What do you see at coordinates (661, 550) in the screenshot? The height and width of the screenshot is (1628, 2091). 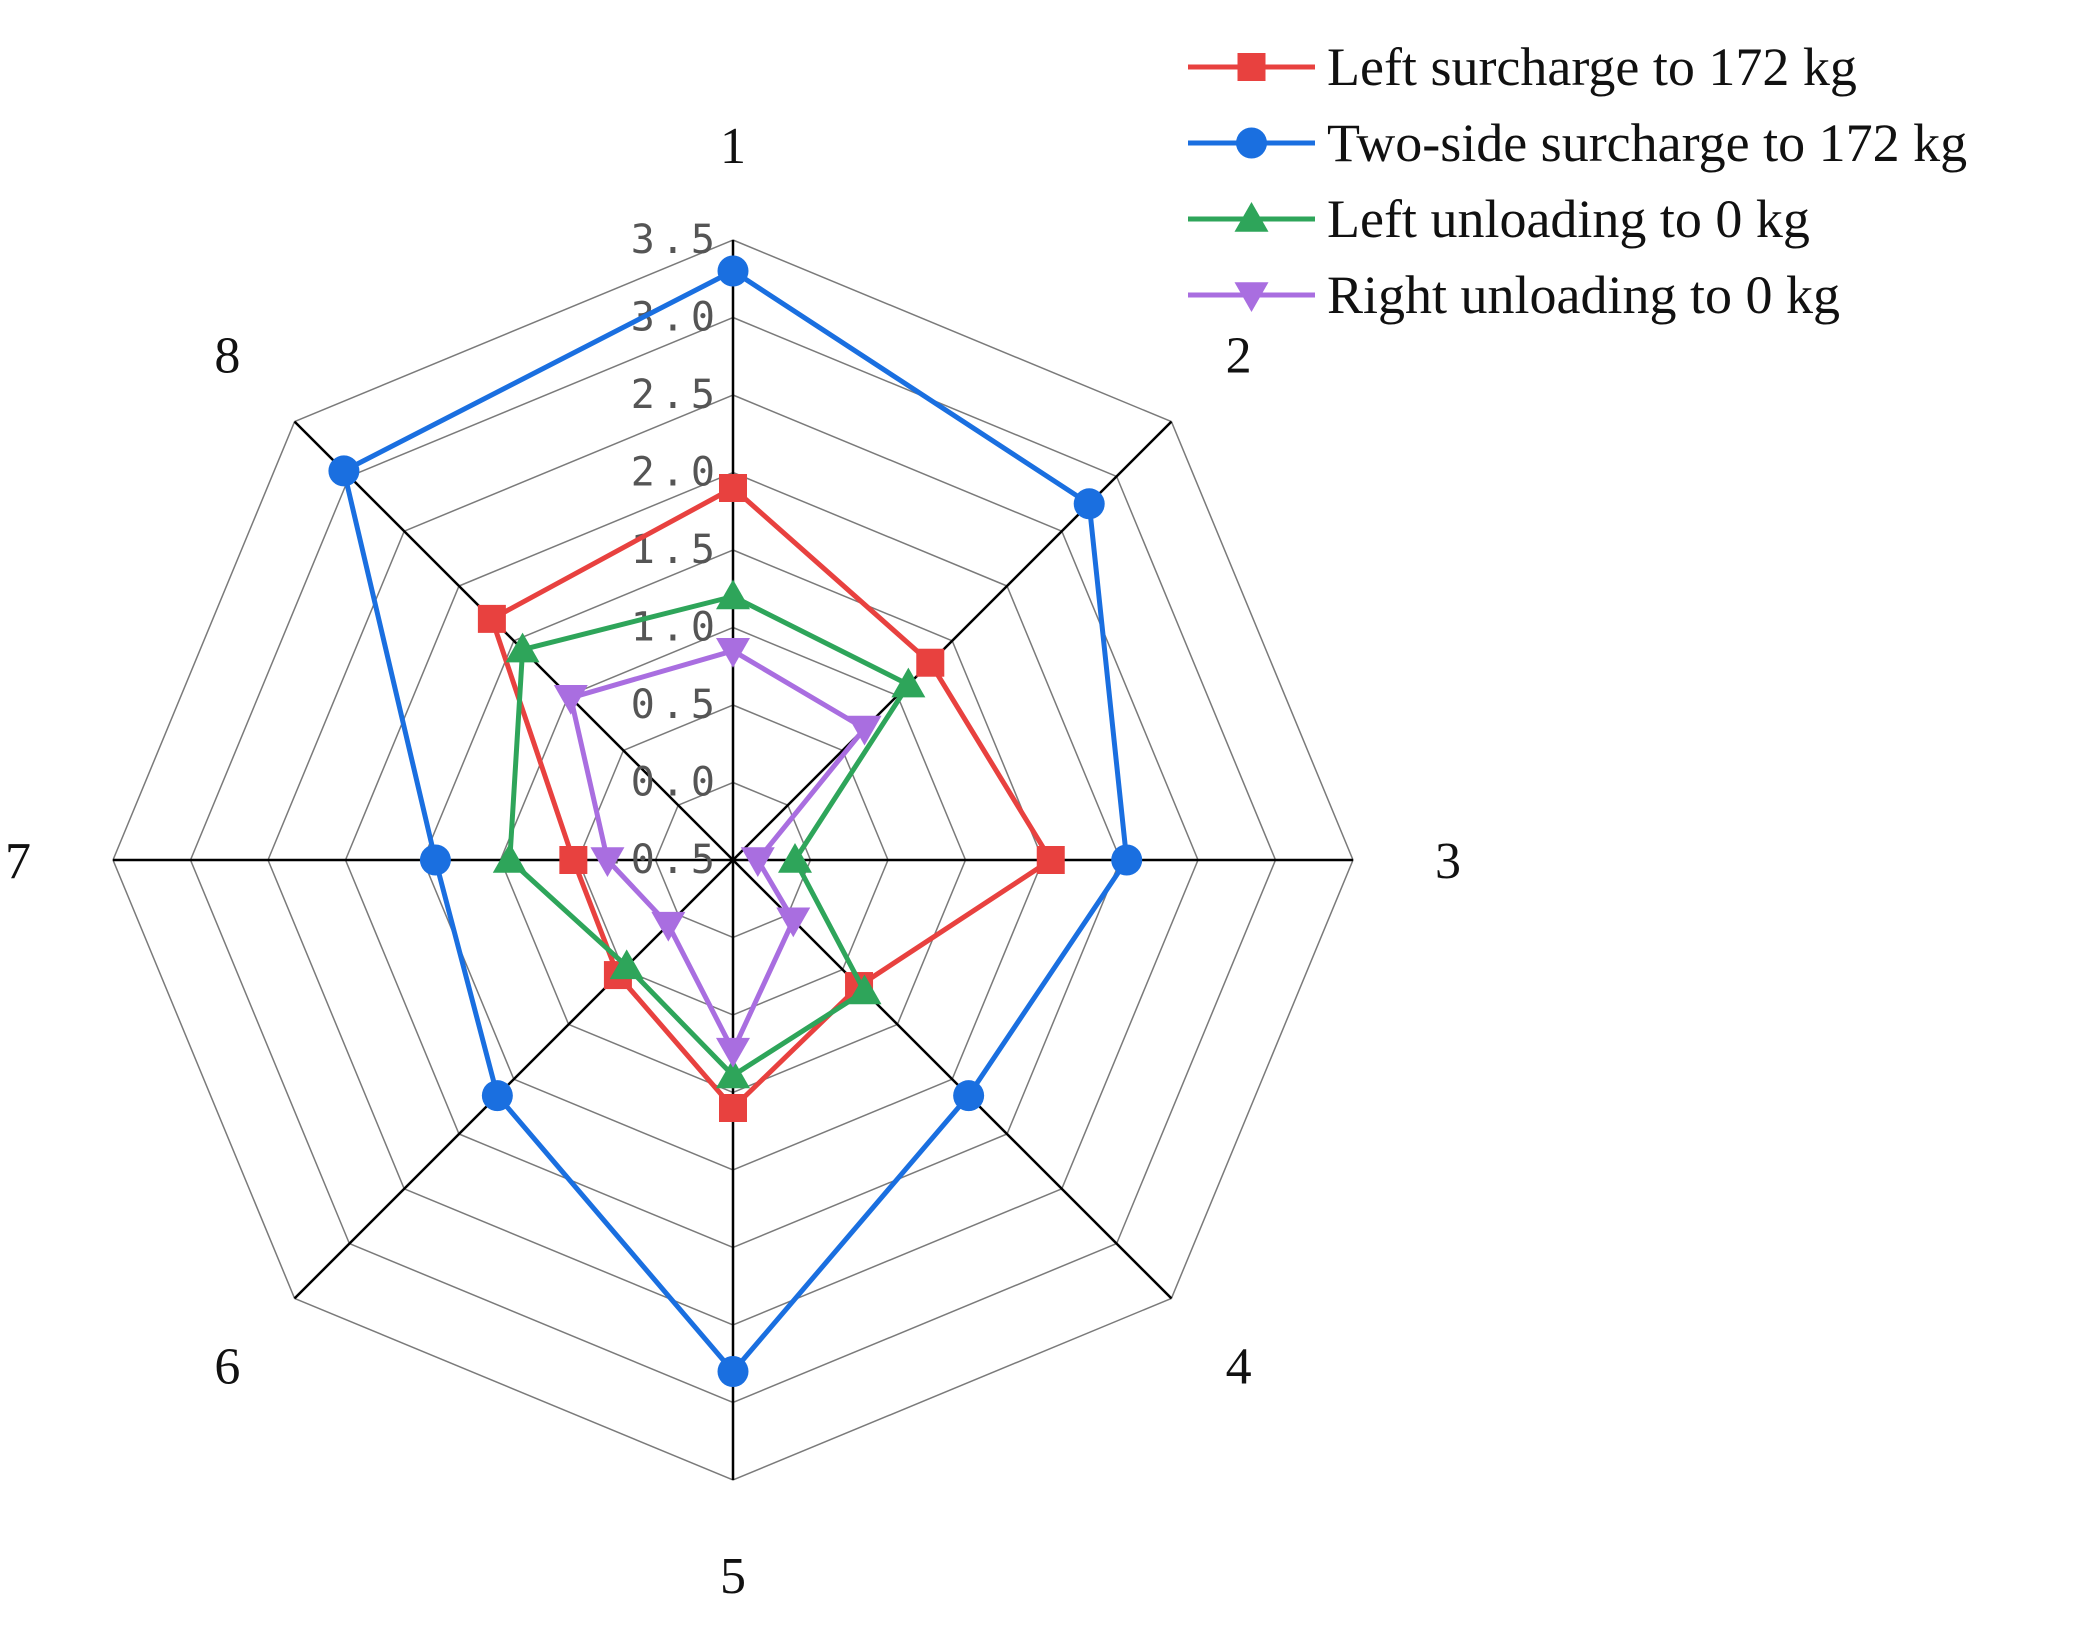 I see `radial-tick-labels: -0.50.00.51.01.52.02.53.03.5` at bounding box center [661, 550].